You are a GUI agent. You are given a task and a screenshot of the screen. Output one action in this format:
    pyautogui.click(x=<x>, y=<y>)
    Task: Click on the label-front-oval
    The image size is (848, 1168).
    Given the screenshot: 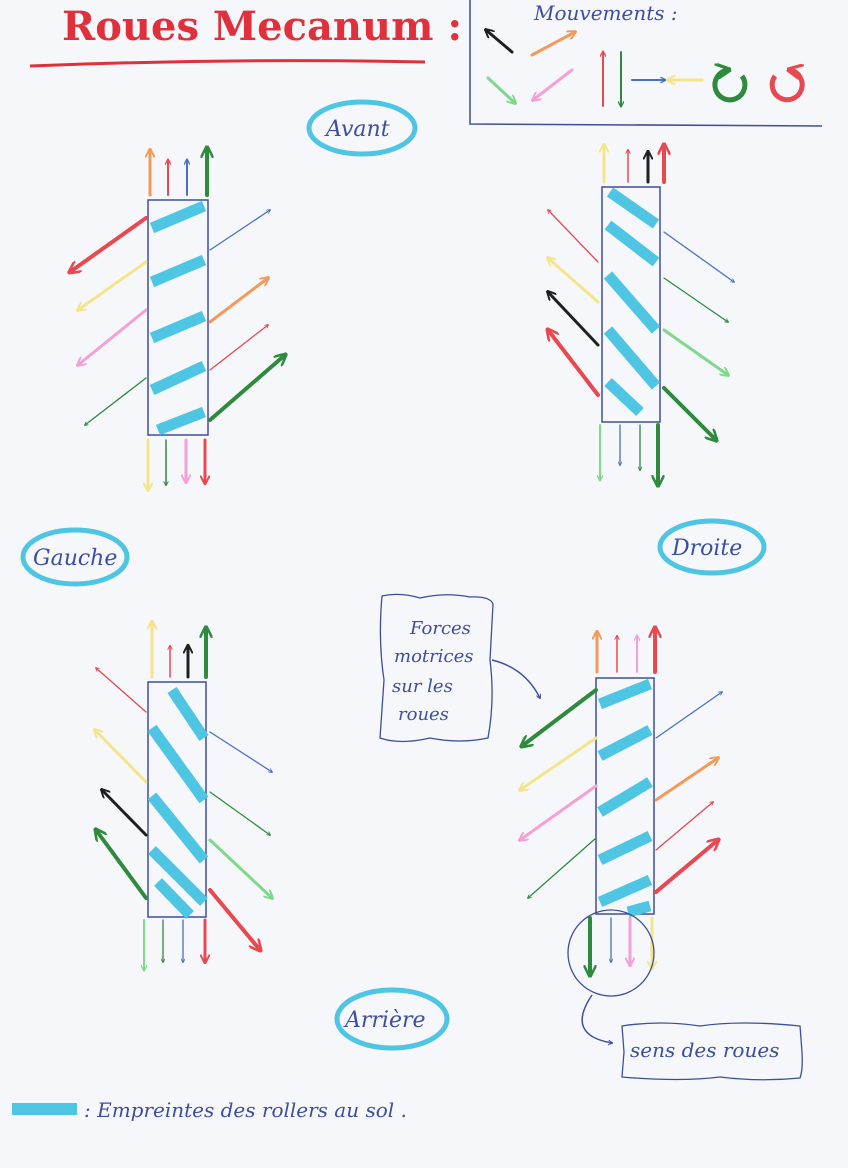 What is the action you would take?
    pyautogui.click(x=362, y=128)
    